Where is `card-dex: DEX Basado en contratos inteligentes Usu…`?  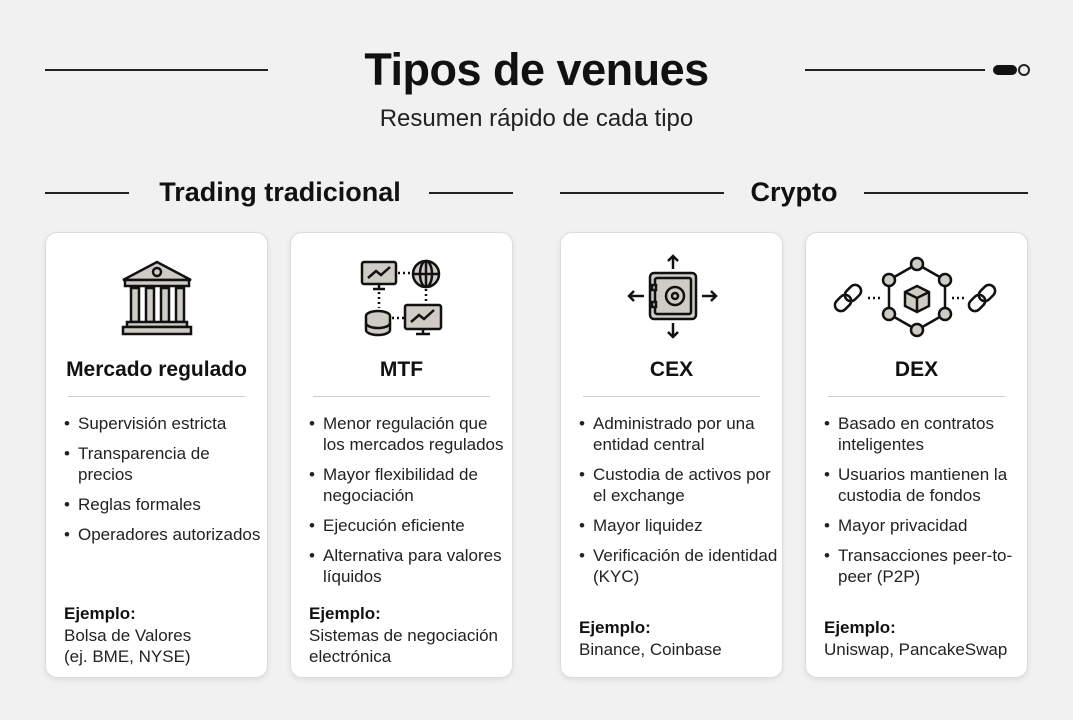 card-dex: DEX Basado en contratos inteligentes Usu… is located at coordinates (916, 455).